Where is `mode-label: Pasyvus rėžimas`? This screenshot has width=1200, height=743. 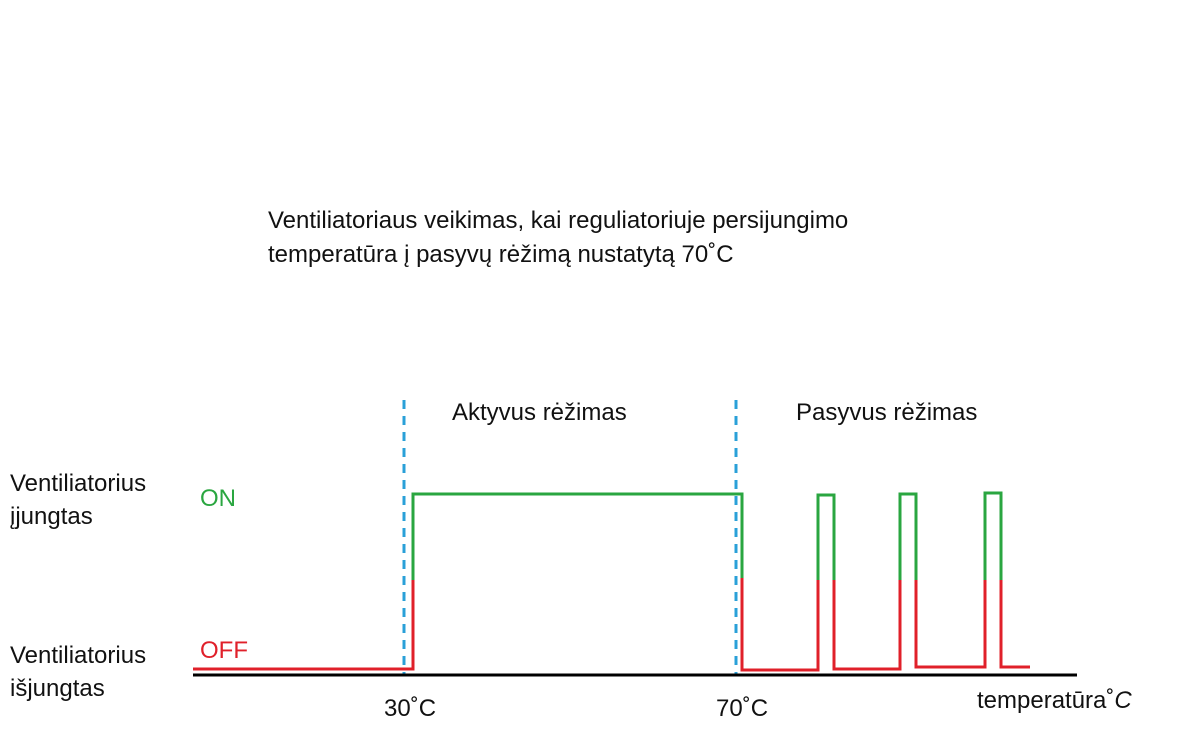
mode-label: Pasyvus rėžimas is located at coordinates (886, 412).